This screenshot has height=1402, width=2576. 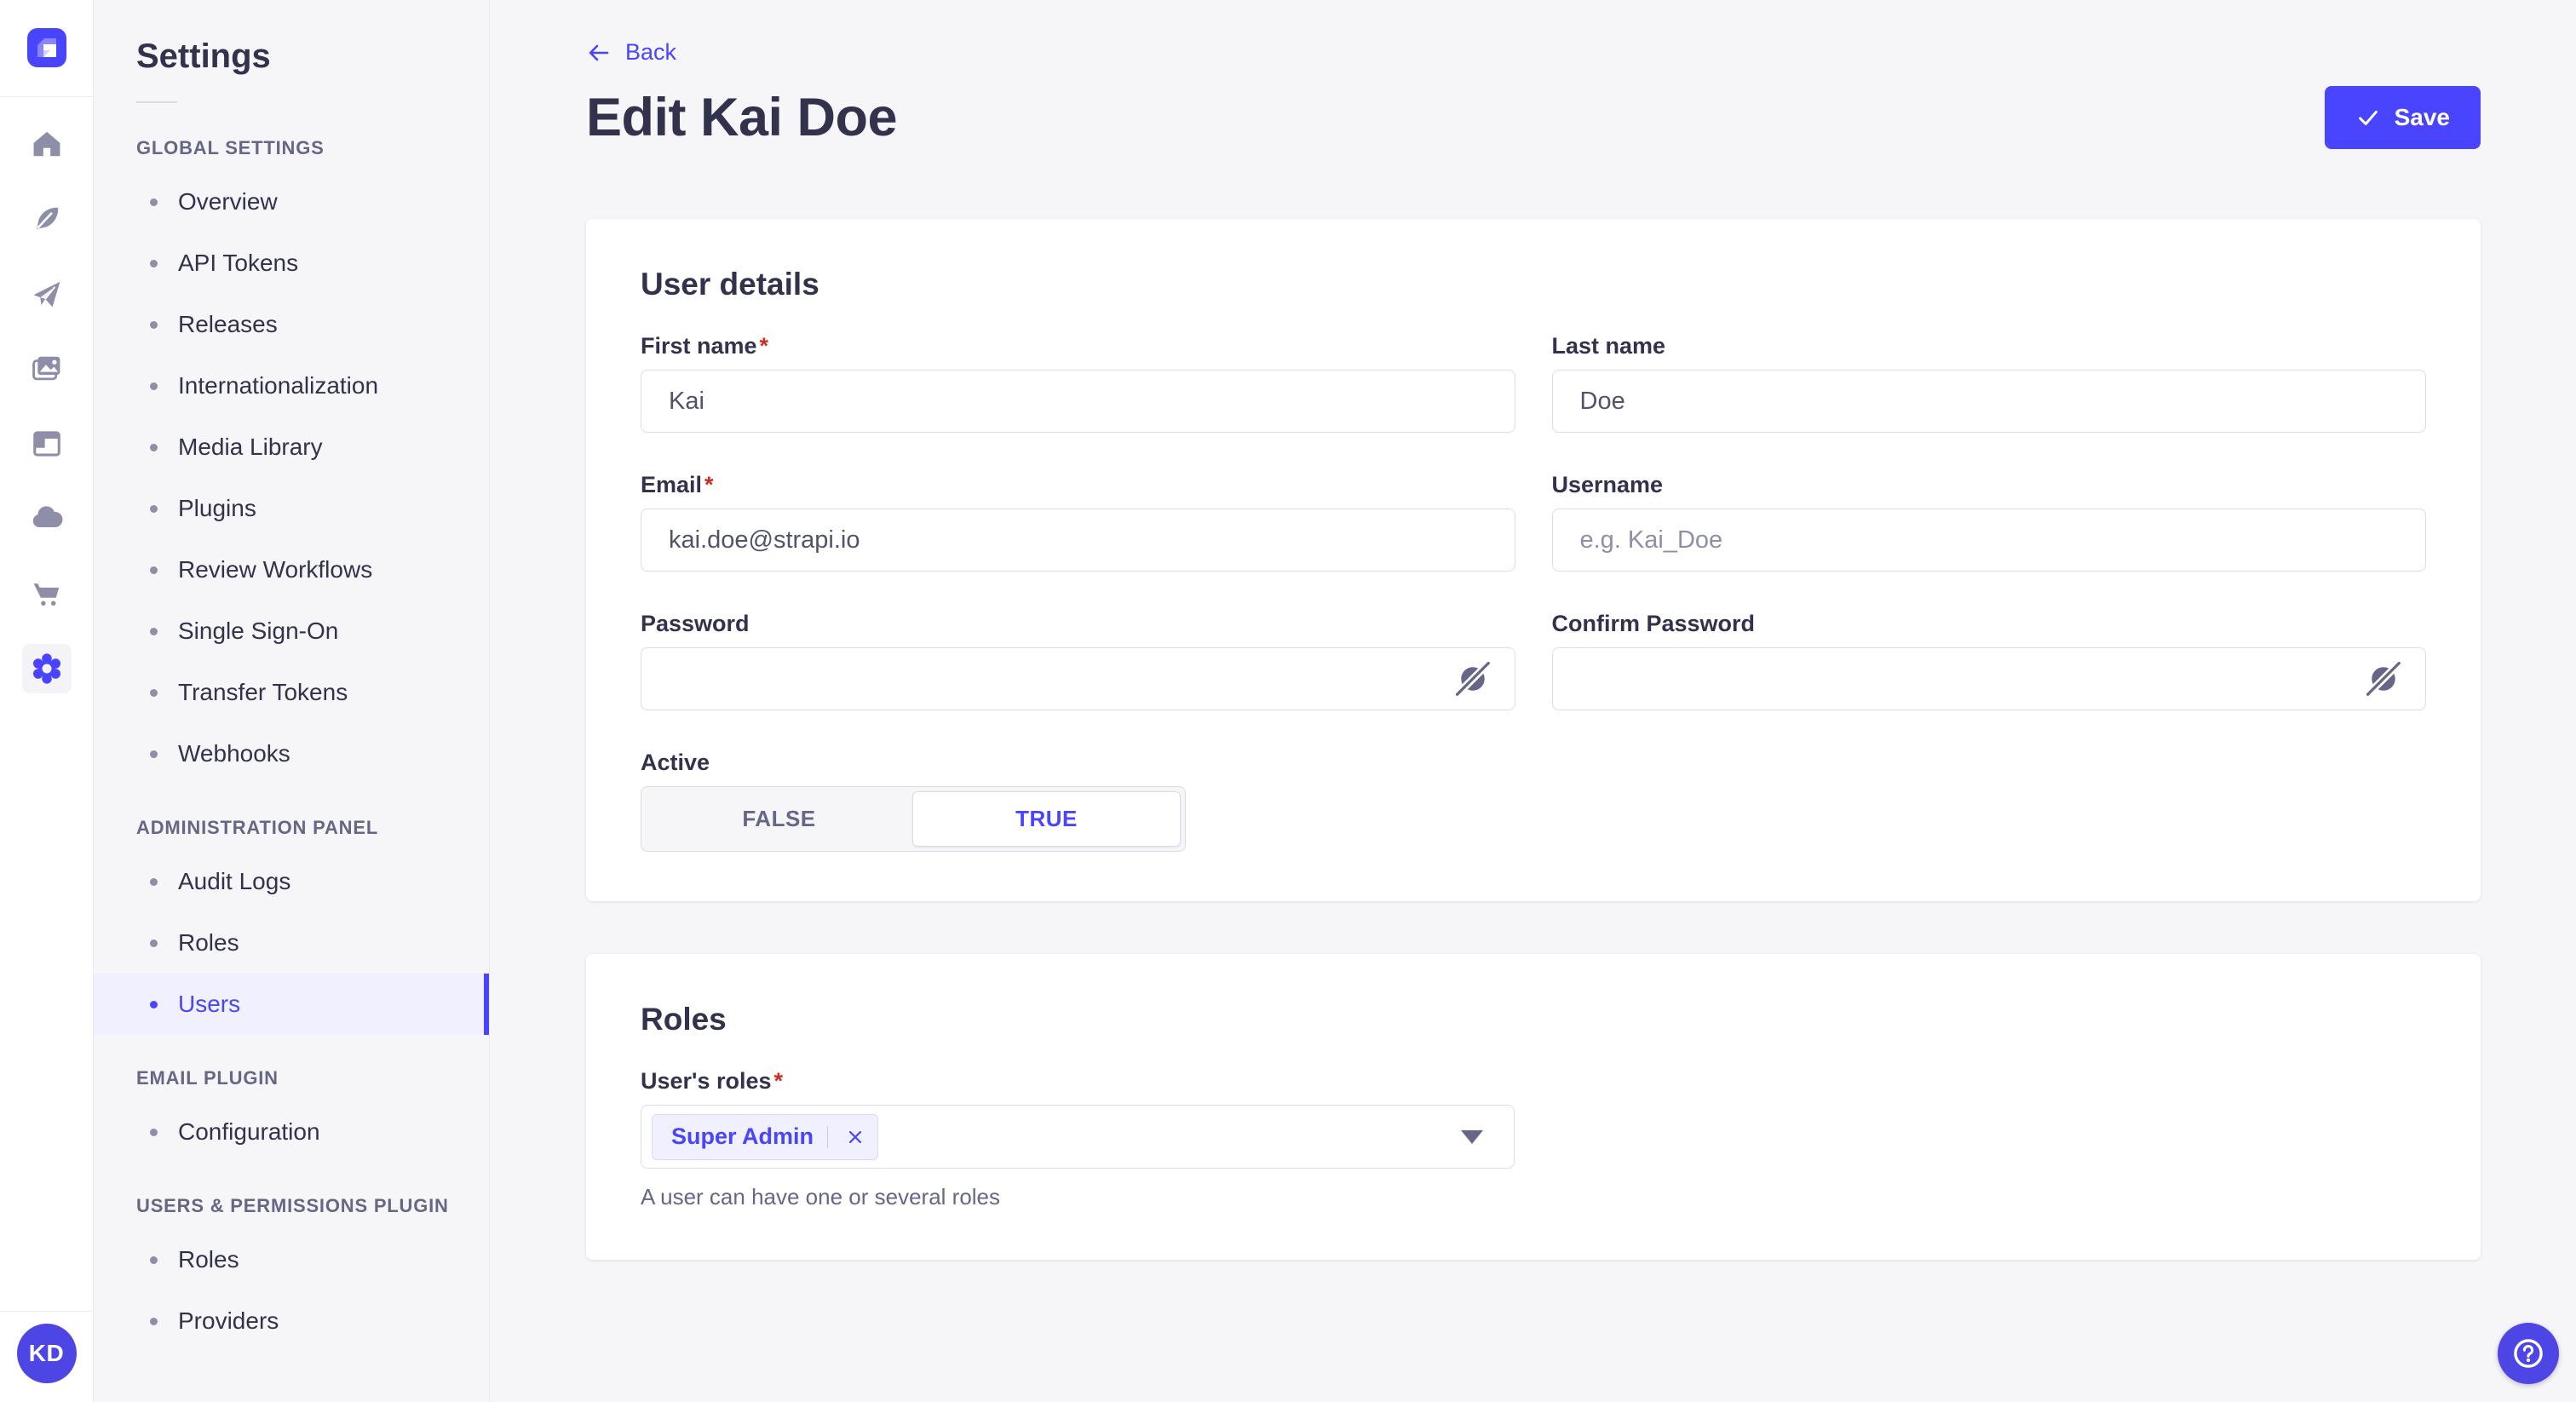 I want to click on section-heading-global-settings: GLOBAL SETTINGS, so click(x=231, y=147).